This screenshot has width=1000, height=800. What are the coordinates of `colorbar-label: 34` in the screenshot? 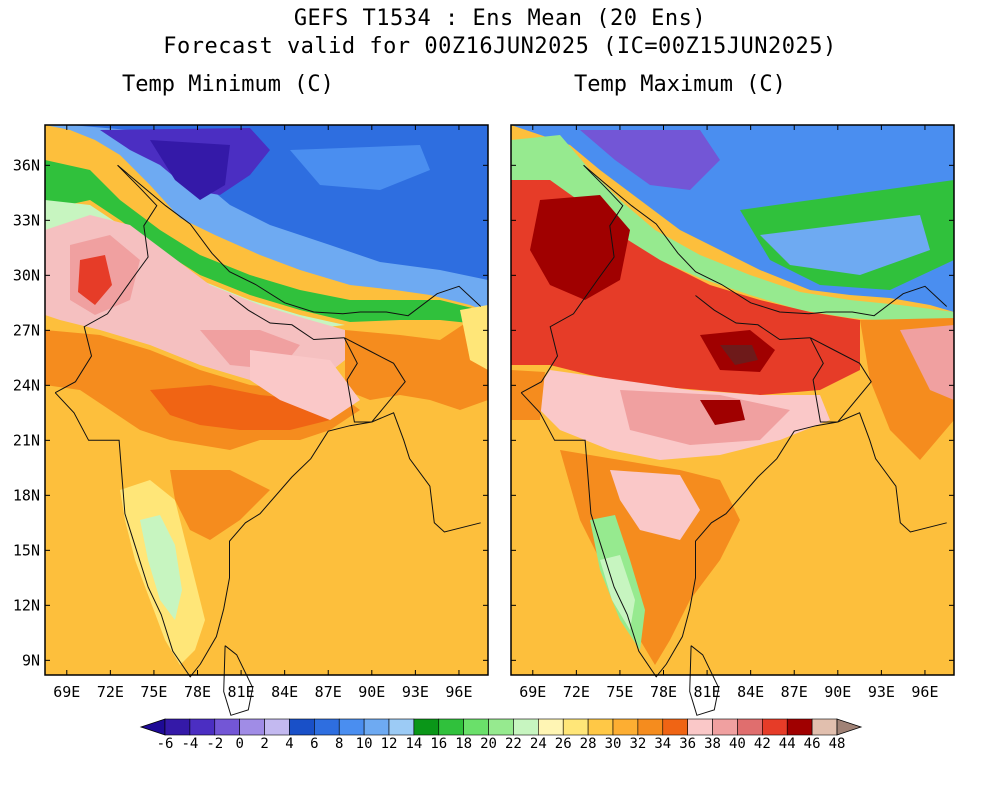 It's located at (662, 744).